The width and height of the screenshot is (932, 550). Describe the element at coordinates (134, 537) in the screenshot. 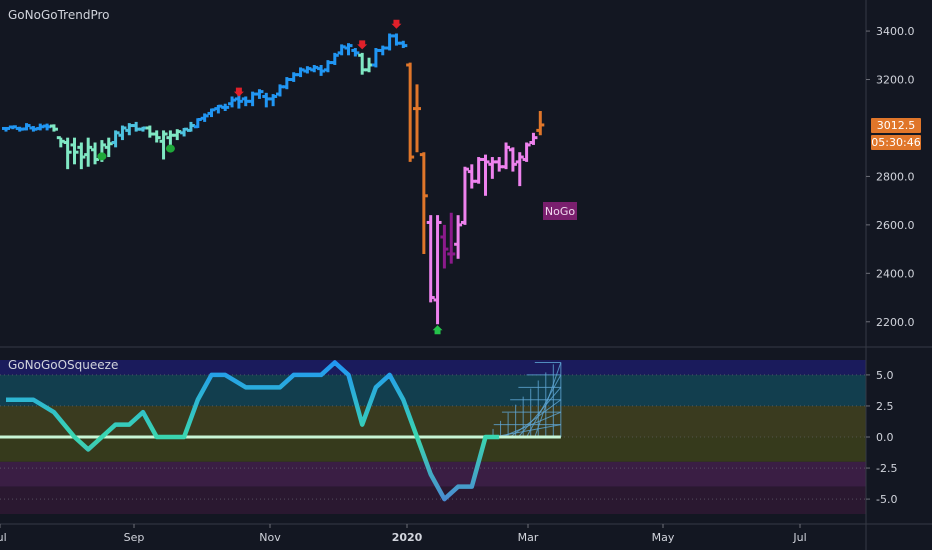

I see `time-tick-label: Sep` at that location.